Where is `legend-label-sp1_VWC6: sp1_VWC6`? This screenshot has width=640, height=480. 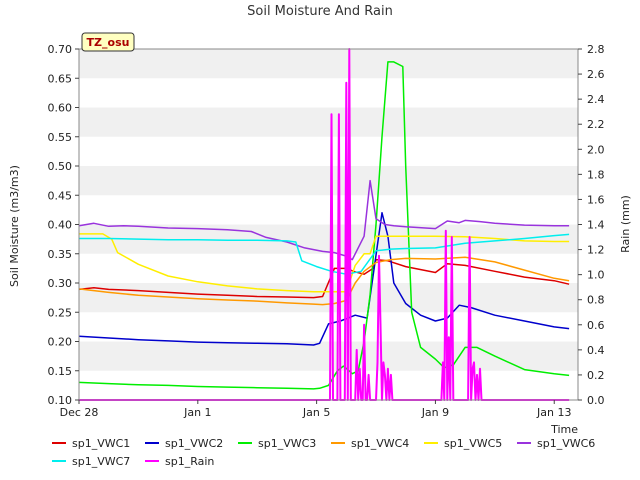
legend-label-sp1_VWC6: sp1_VWC6 is located at coordinates (566, 443).